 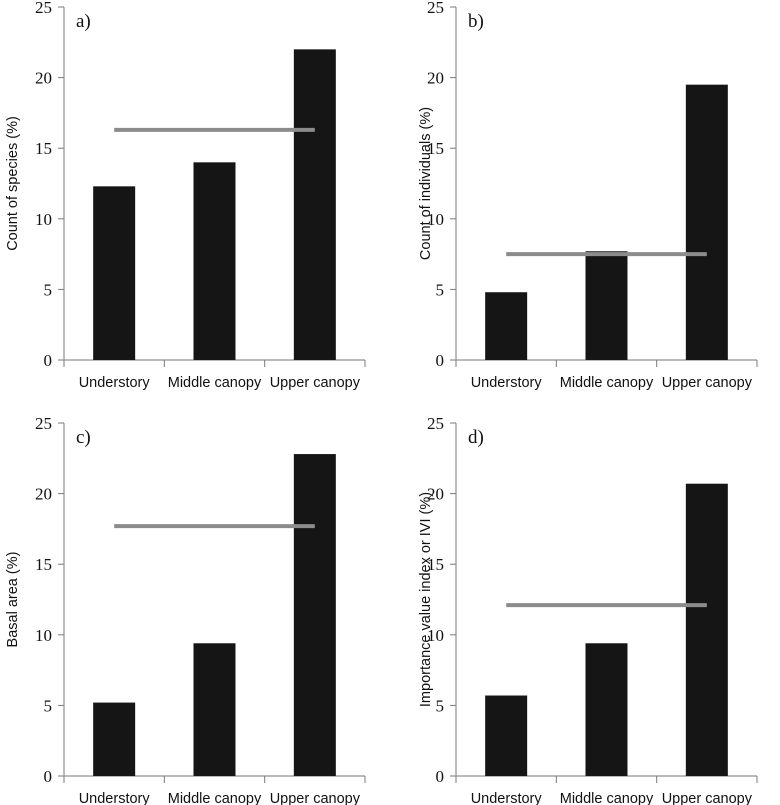 What do you see at coordinates (83, 437) in the screenshot?
I see `panel-label: c)` at bounding box center [83, 437].